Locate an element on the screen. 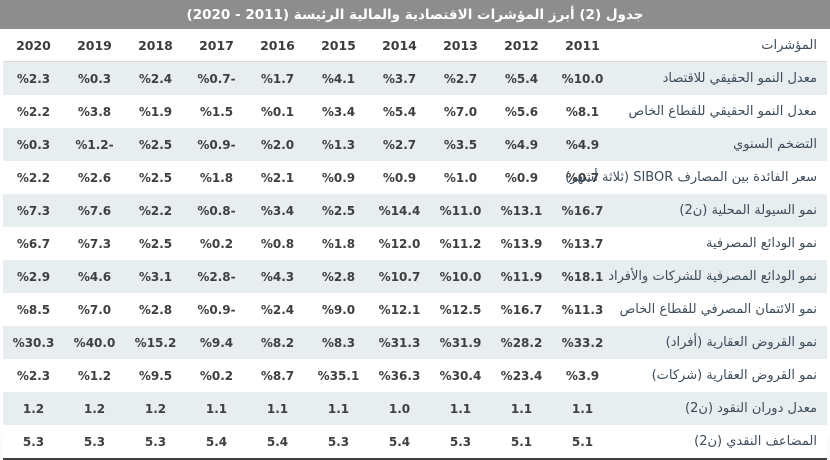 This screenshot has width=830, height=460. indicator-value: %30.4 is located at coordinates (460, 375).